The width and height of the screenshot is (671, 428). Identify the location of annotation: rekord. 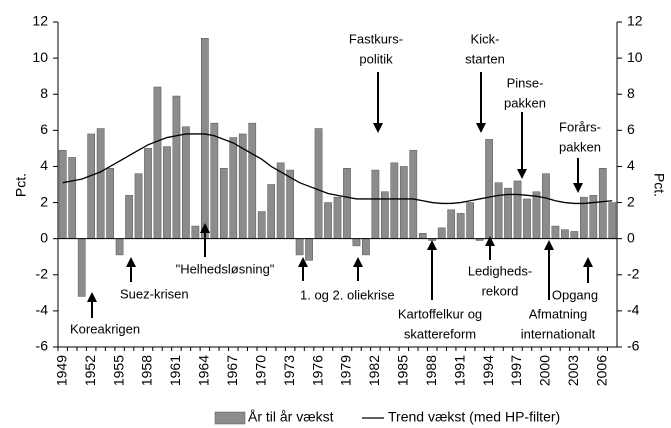
(500, 290).